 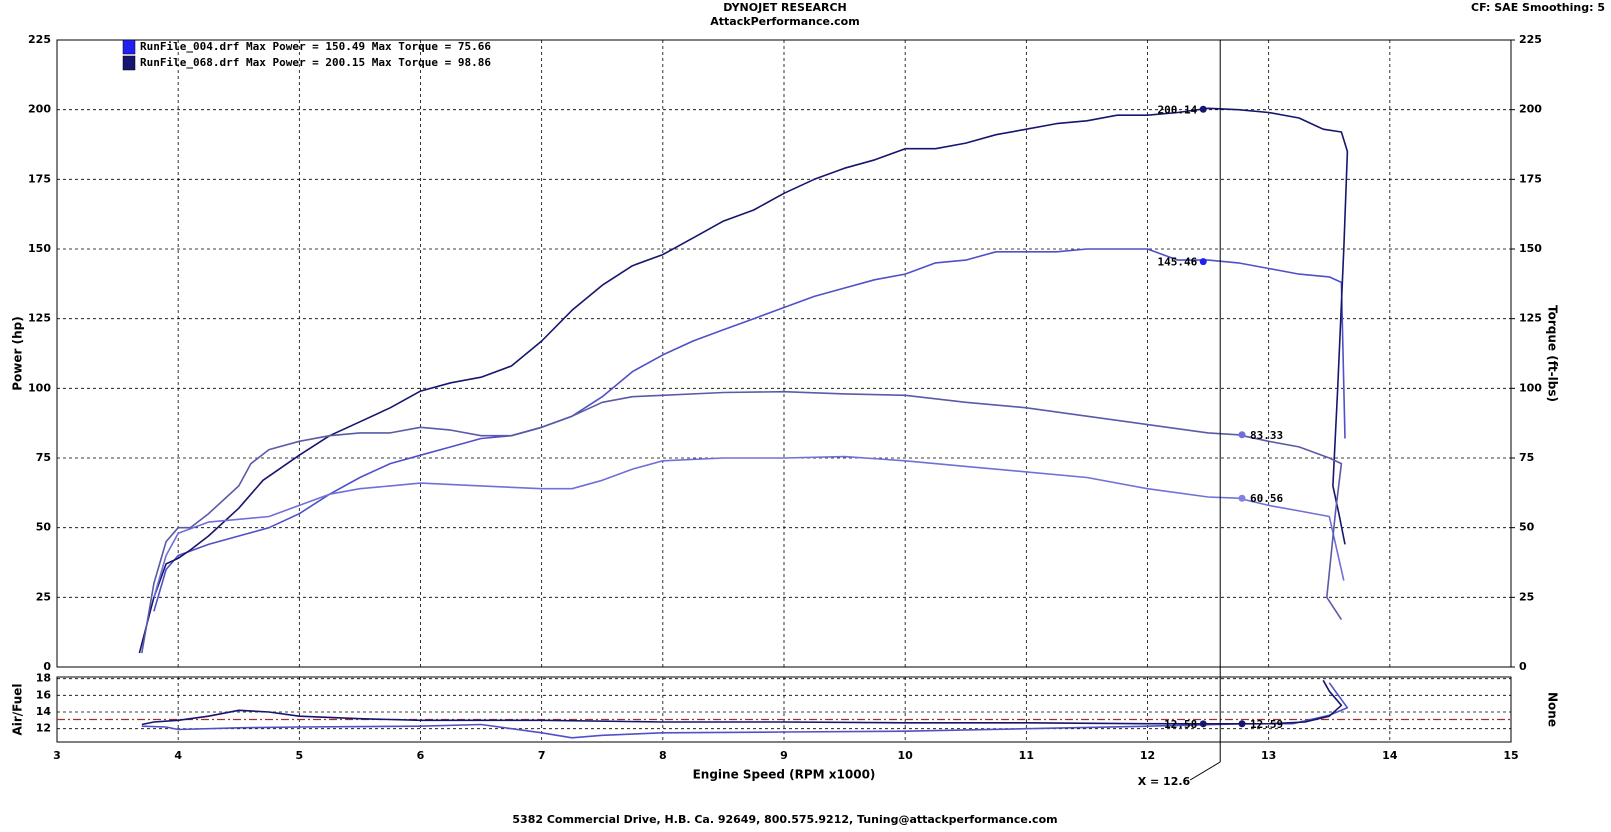 What do you see at coordinates (1266, 435) in the screenshot?
I see `marker-label: 83.33` at bounding box center [1266, 435].